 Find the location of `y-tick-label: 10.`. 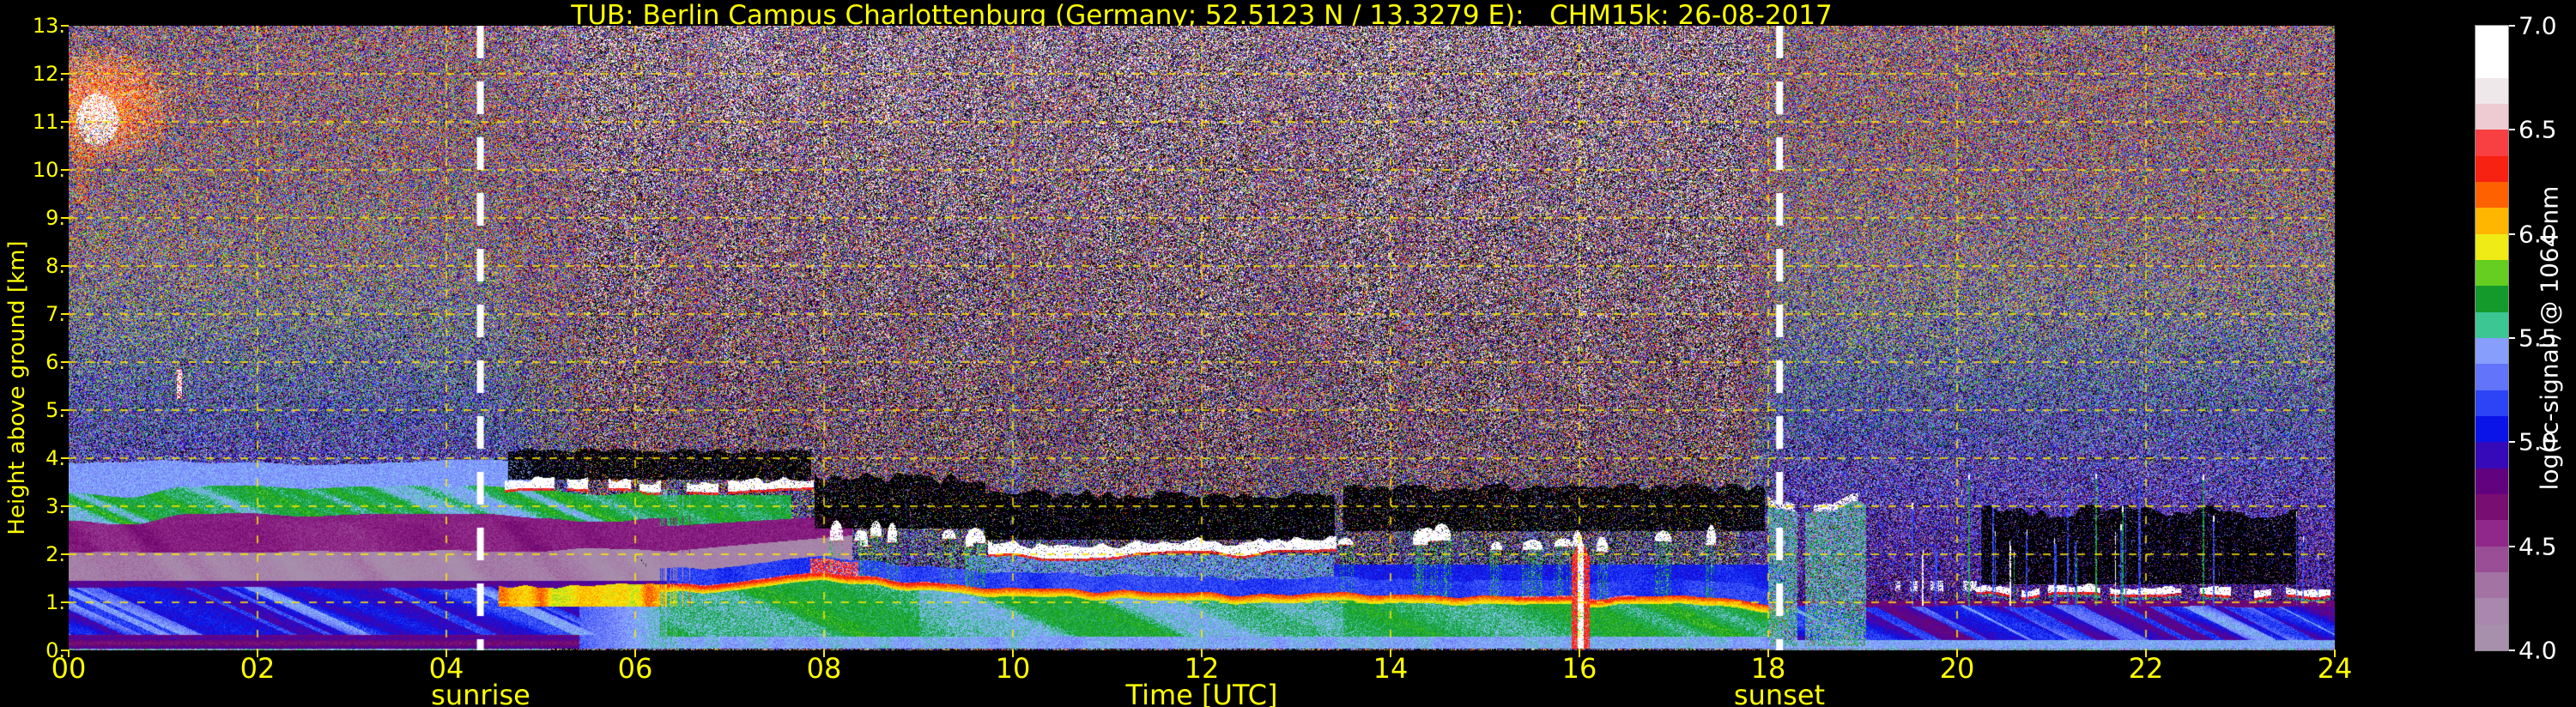

y-tick-label: 10. is located at coordinates (48, 170).